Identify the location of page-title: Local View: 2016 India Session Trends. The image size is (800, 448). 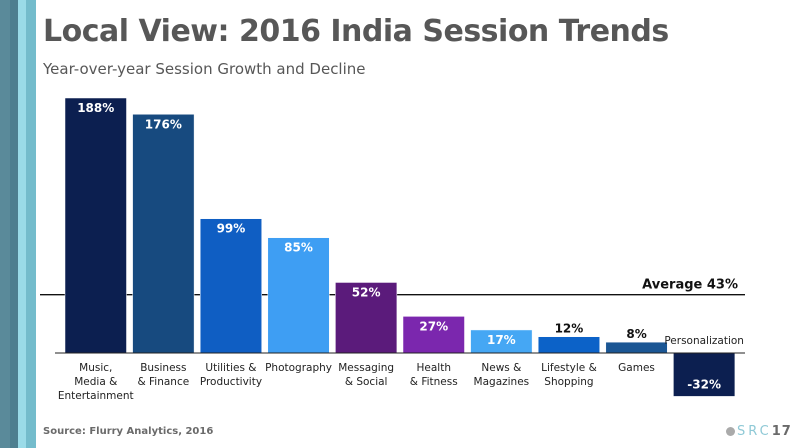
(356, 31).